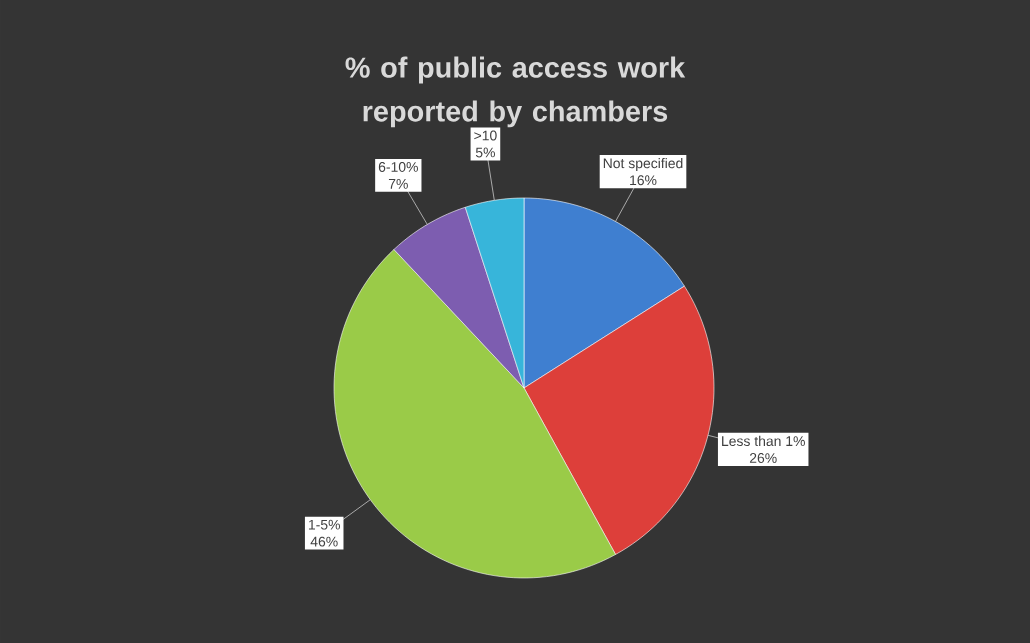 The image size is (1030, 643). What do you see at coordinates (643, 164) in the screenshot?
I see `slice-label: Not specified` at bounding box center [643, 164].